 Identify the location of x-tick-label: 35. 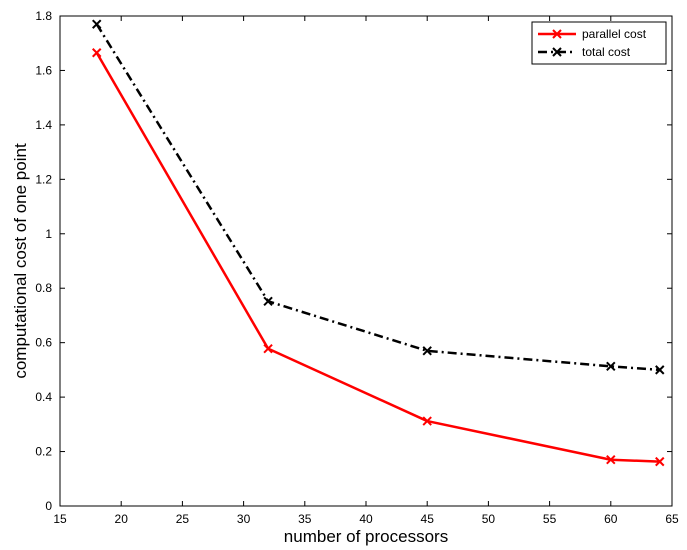
(305, 519).